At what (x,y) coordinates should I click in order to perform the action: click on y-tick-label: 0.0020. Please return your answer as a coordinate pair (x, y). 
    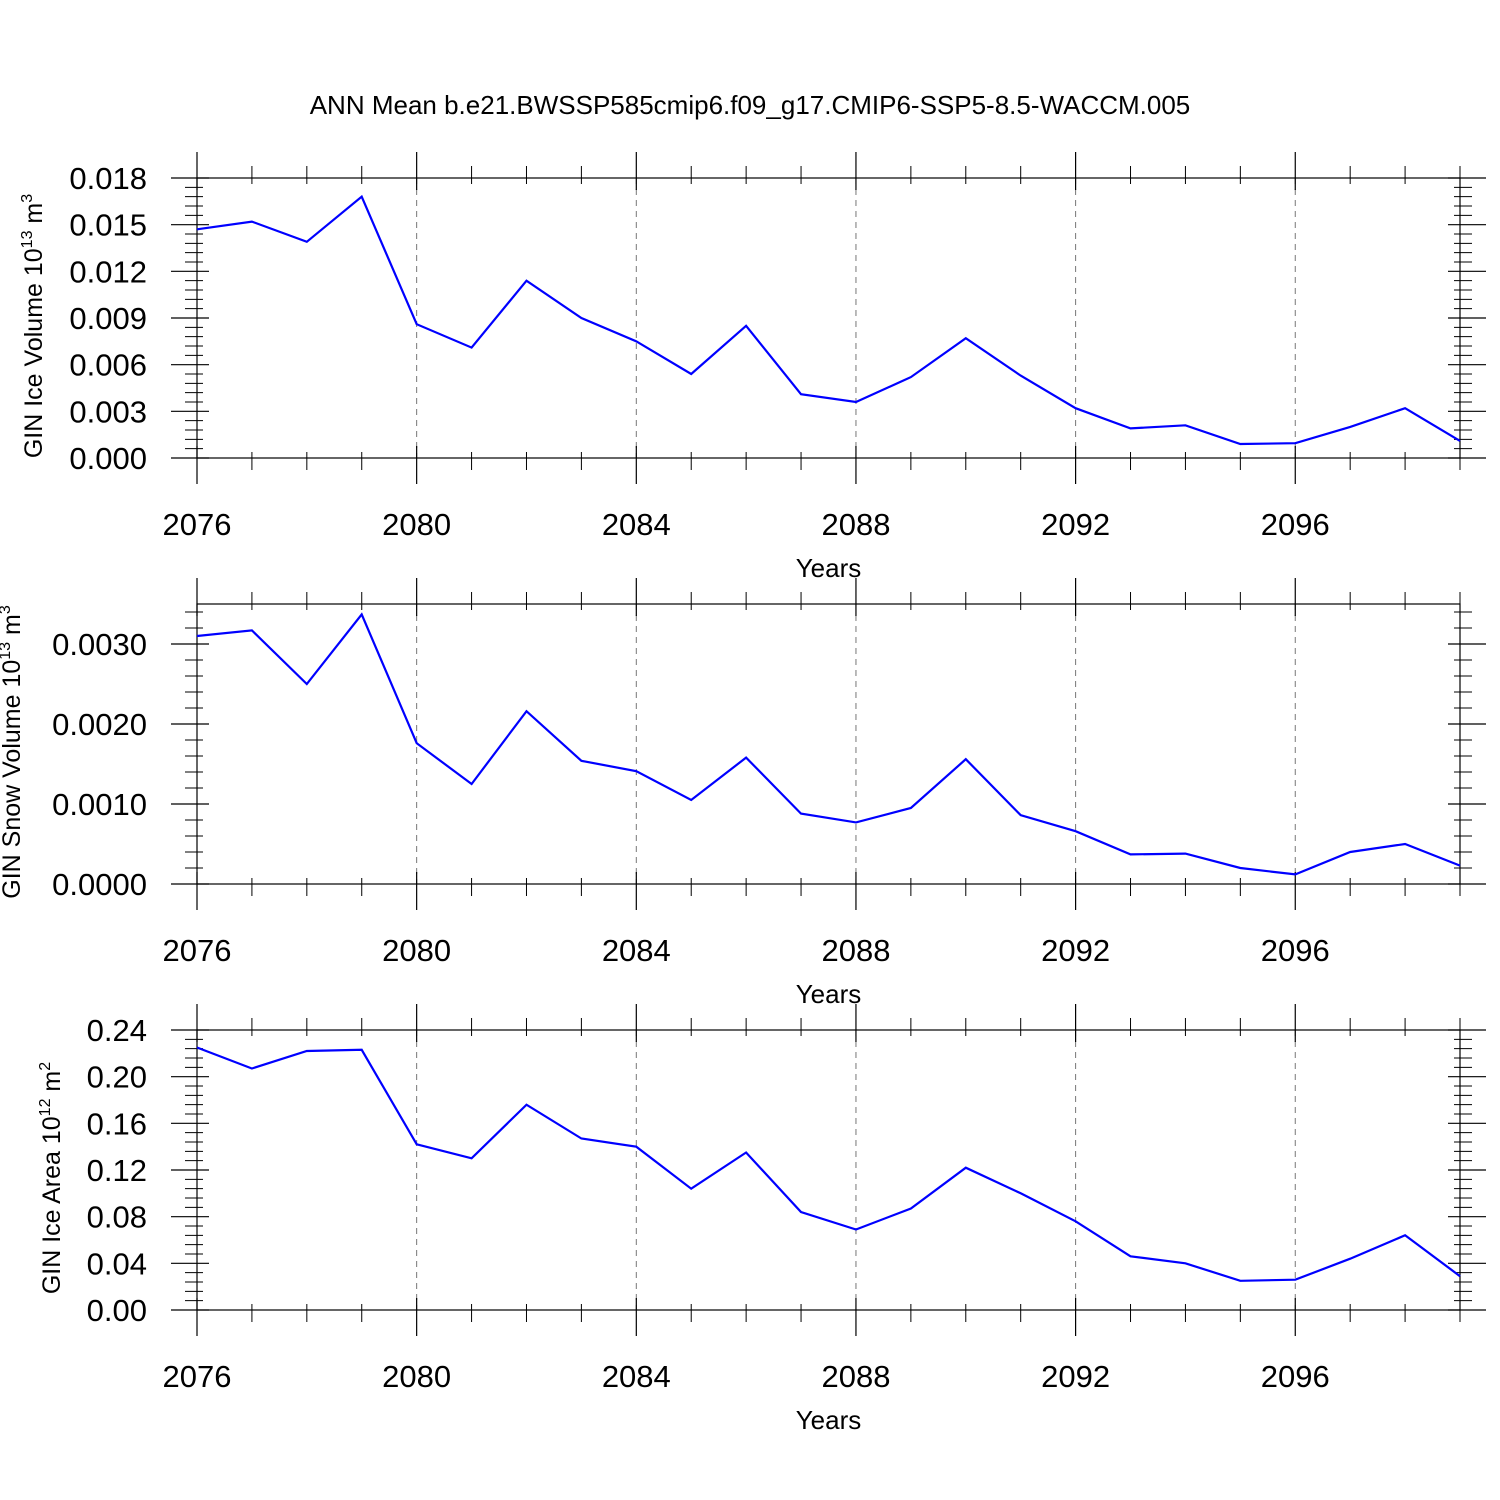
    Looking at the image, I should click on (99, 724).